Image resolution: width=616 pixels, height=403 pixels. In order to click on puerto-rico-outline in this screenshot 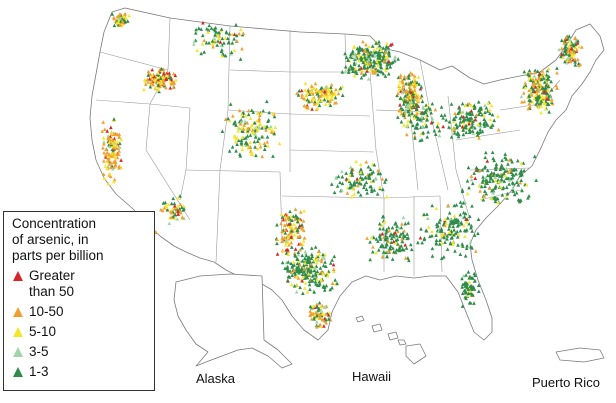, I will do `click(580, 355)`.